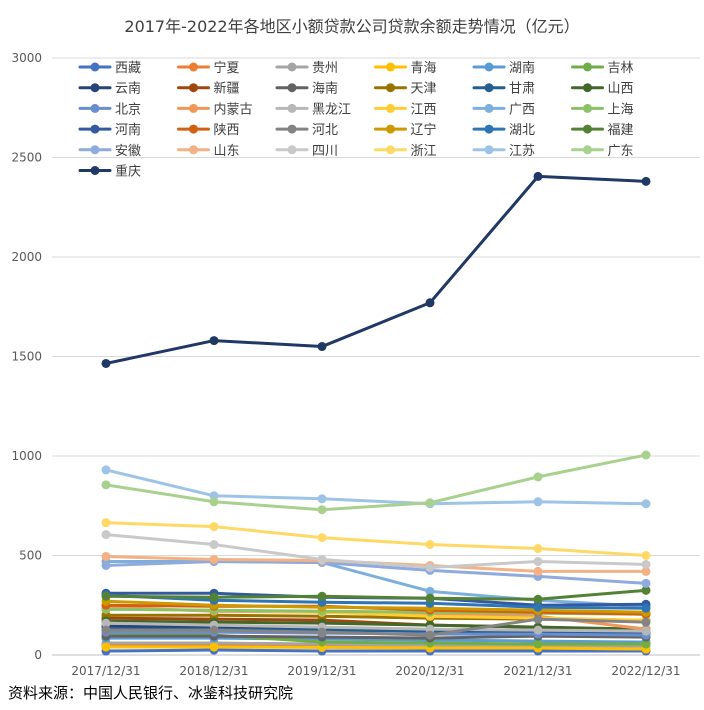  Describe the element at coordinates (602, 151) in the screenshot. I see `legend-item: 广东` at that location.